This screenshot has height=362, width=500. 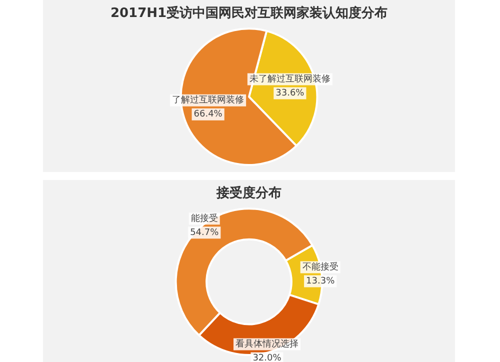 I want to click on data-label: 32.0%, so click(x=267, y=358).